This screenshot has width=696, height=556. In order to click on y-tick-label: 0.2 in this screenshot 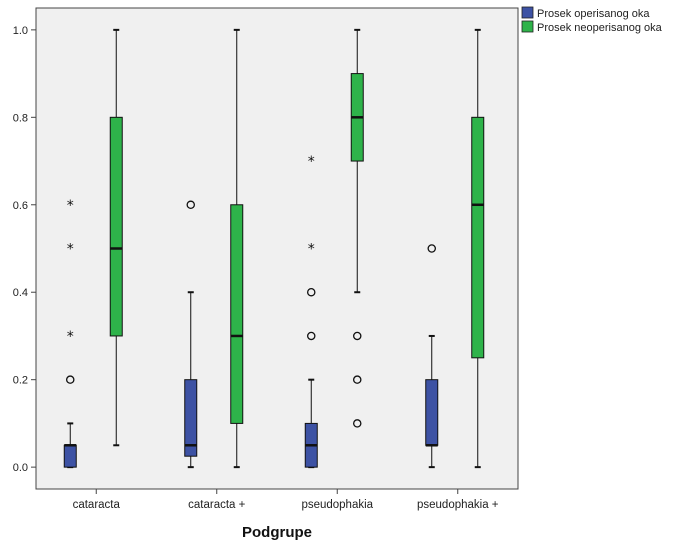, I will do `click(20, 381)`.